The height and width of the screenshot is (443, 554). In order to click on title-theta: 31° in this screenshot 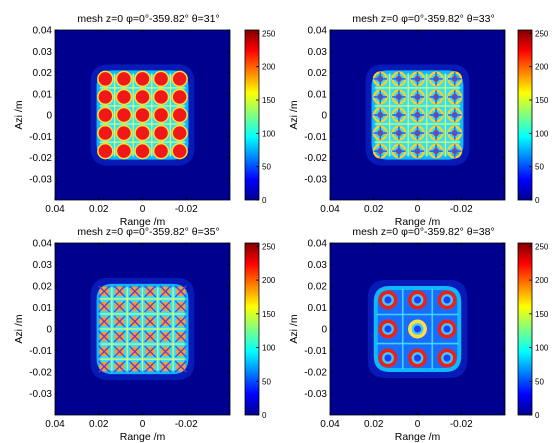, I will do `click(212, 19)`.